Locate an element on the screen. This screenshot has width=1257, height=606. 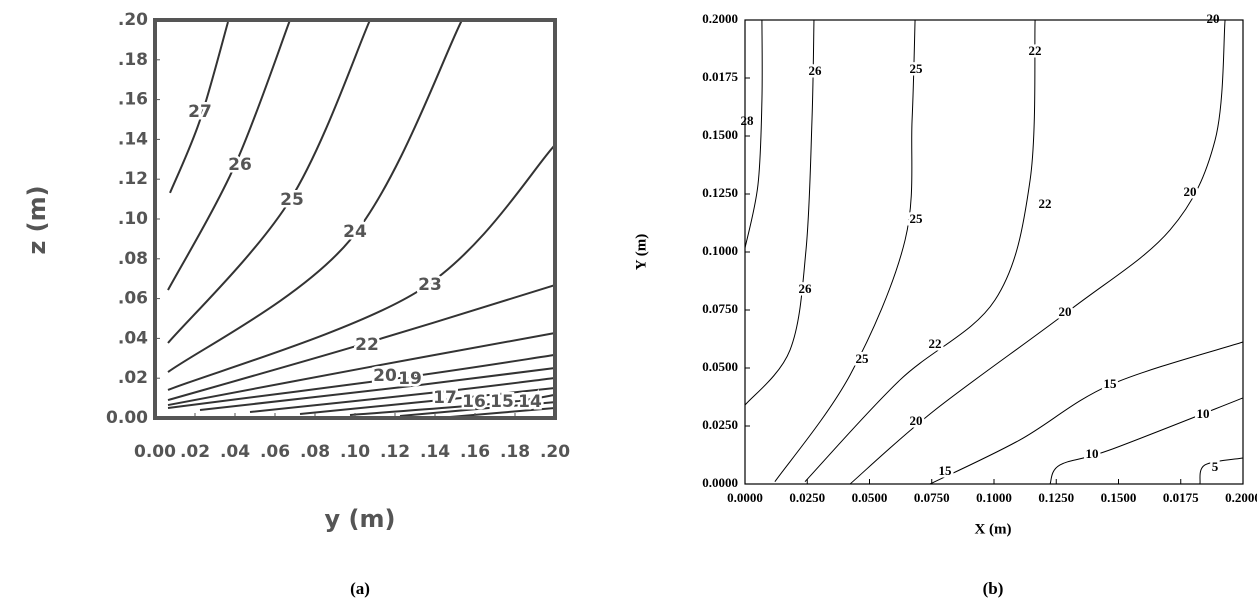
contour-label: 28 is located at coordinates (748, 120).